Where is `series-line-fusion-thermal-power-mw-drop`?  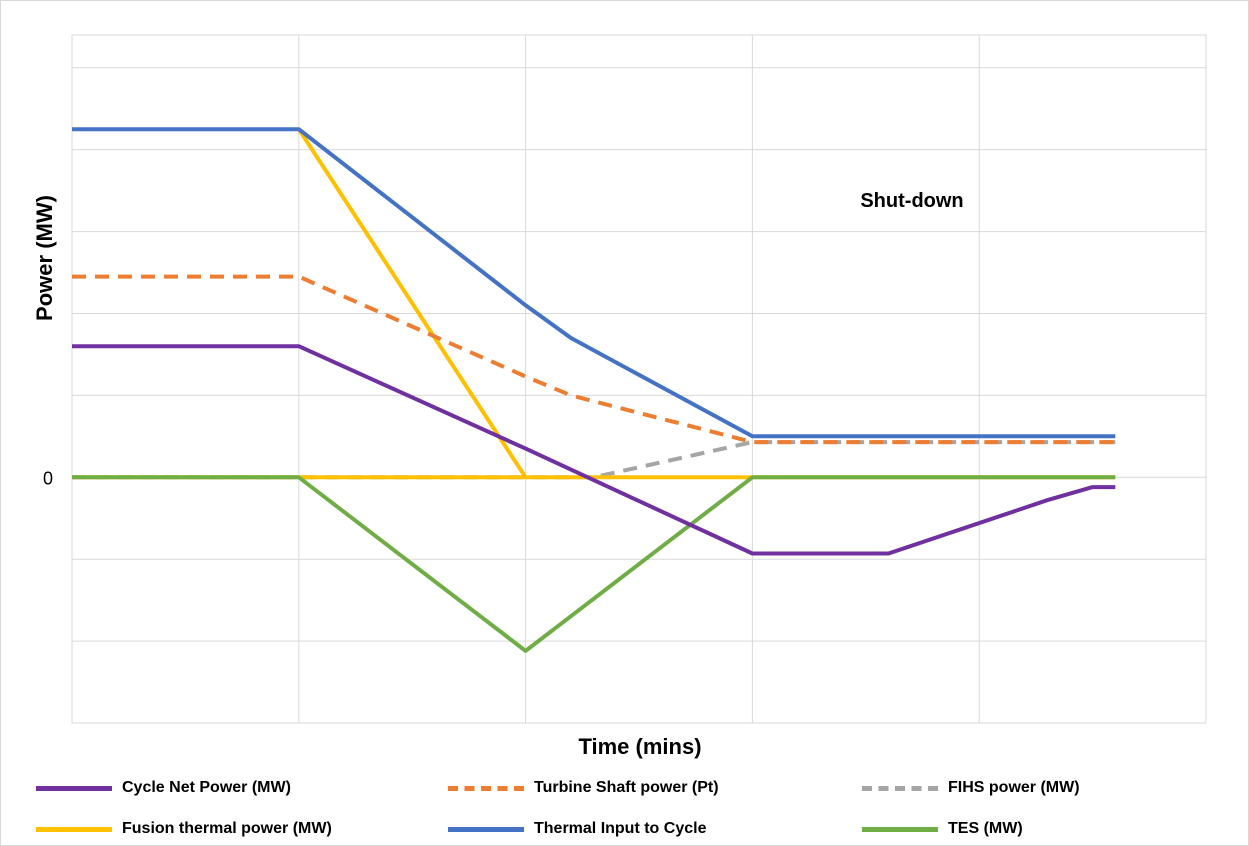 series-line-fusion-thermal-power-mw-drop is located at coordinates (412, 303).